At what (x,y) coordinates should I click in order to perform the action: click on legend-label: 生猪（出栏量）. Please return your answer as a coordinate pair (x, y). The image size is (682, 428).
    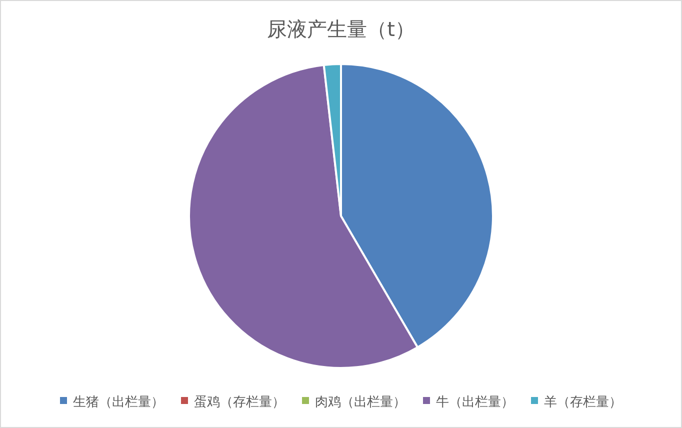
    Looking at the image, I should click on (118, 402).